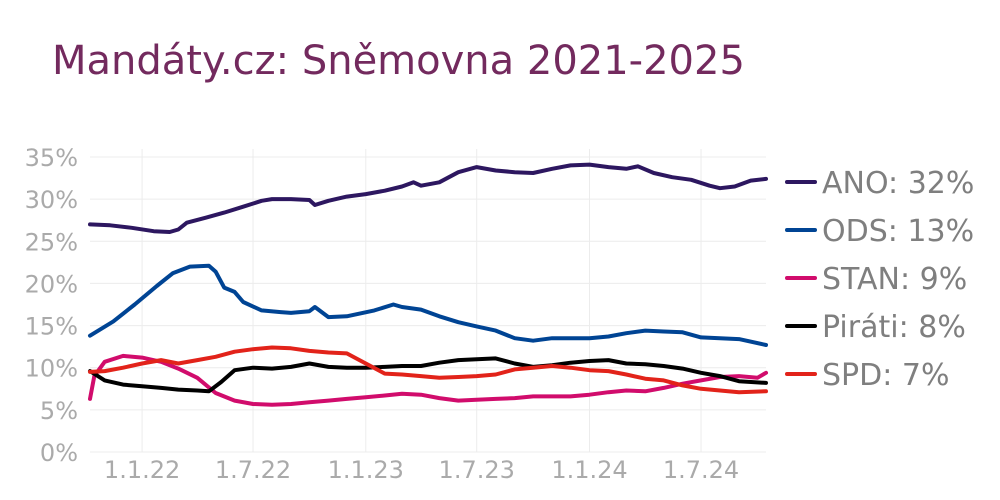 The image size is (1000, 500). What do you see at coordinates (885, 375) in the screenshot?
I see `legend-label: SPD: 7%` at bounding box center [885, 375].